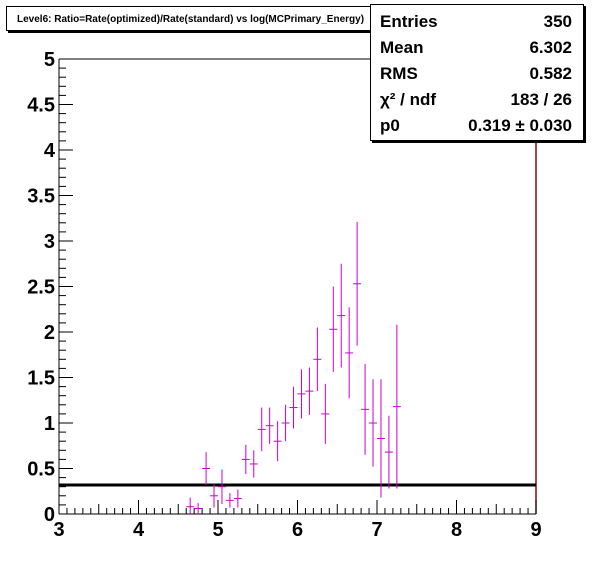 The image size is (596, 572). What do you see at coordinates (49, 424) in the screenshot?
I see `y-tick-label: 1` at bounding box center [49, 424].